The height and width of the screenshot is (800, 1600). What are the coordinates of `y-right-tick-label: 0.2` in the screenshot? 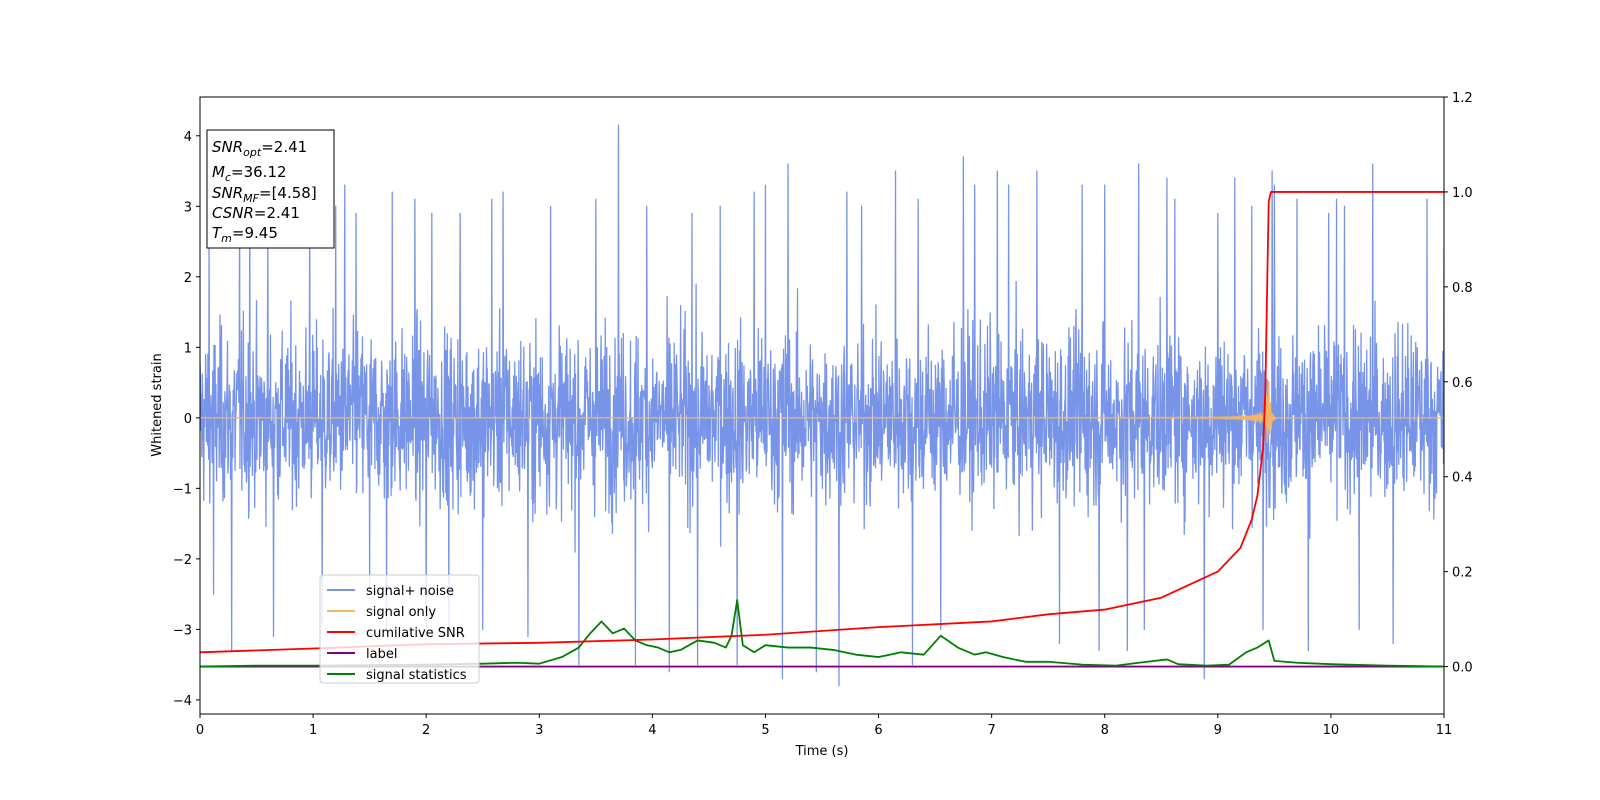 It's located at (1462, 573).